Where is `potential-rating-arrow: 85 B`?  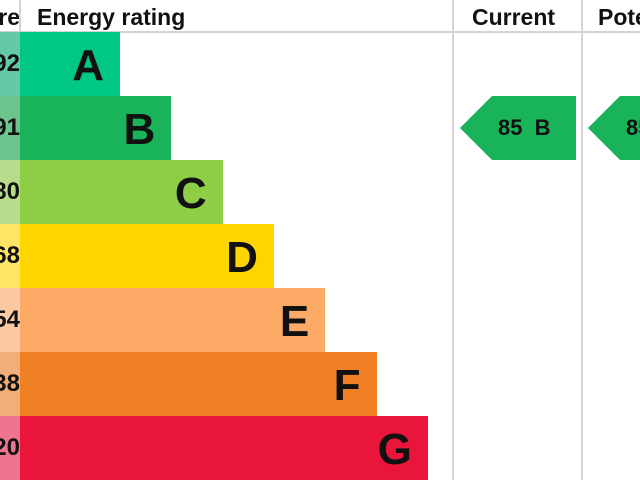 potential-rating-arrow: 85 B is located at coordinates (614, 128).